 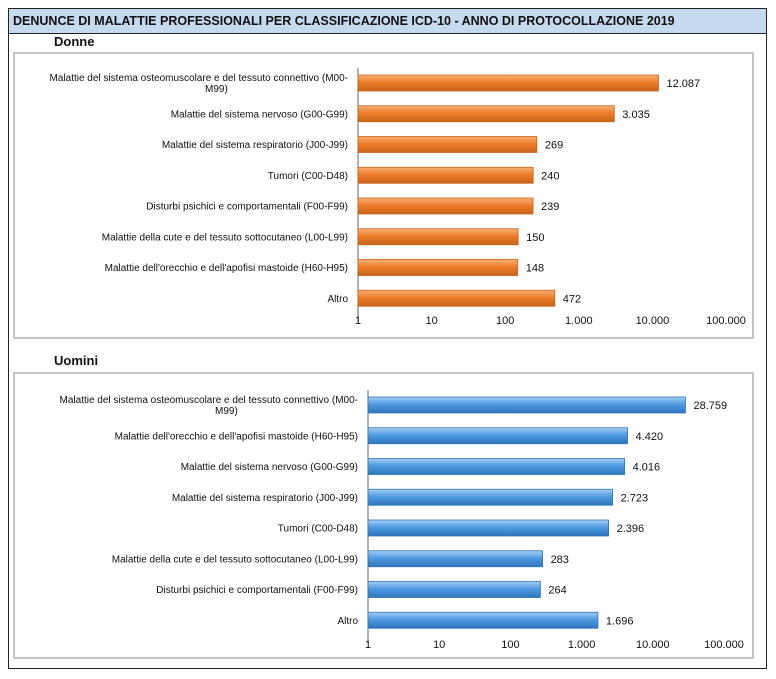 What do you see at coordinates (535, 269) in the screenshot?
I see `data-label: 148` at bounding box center [535, 269].